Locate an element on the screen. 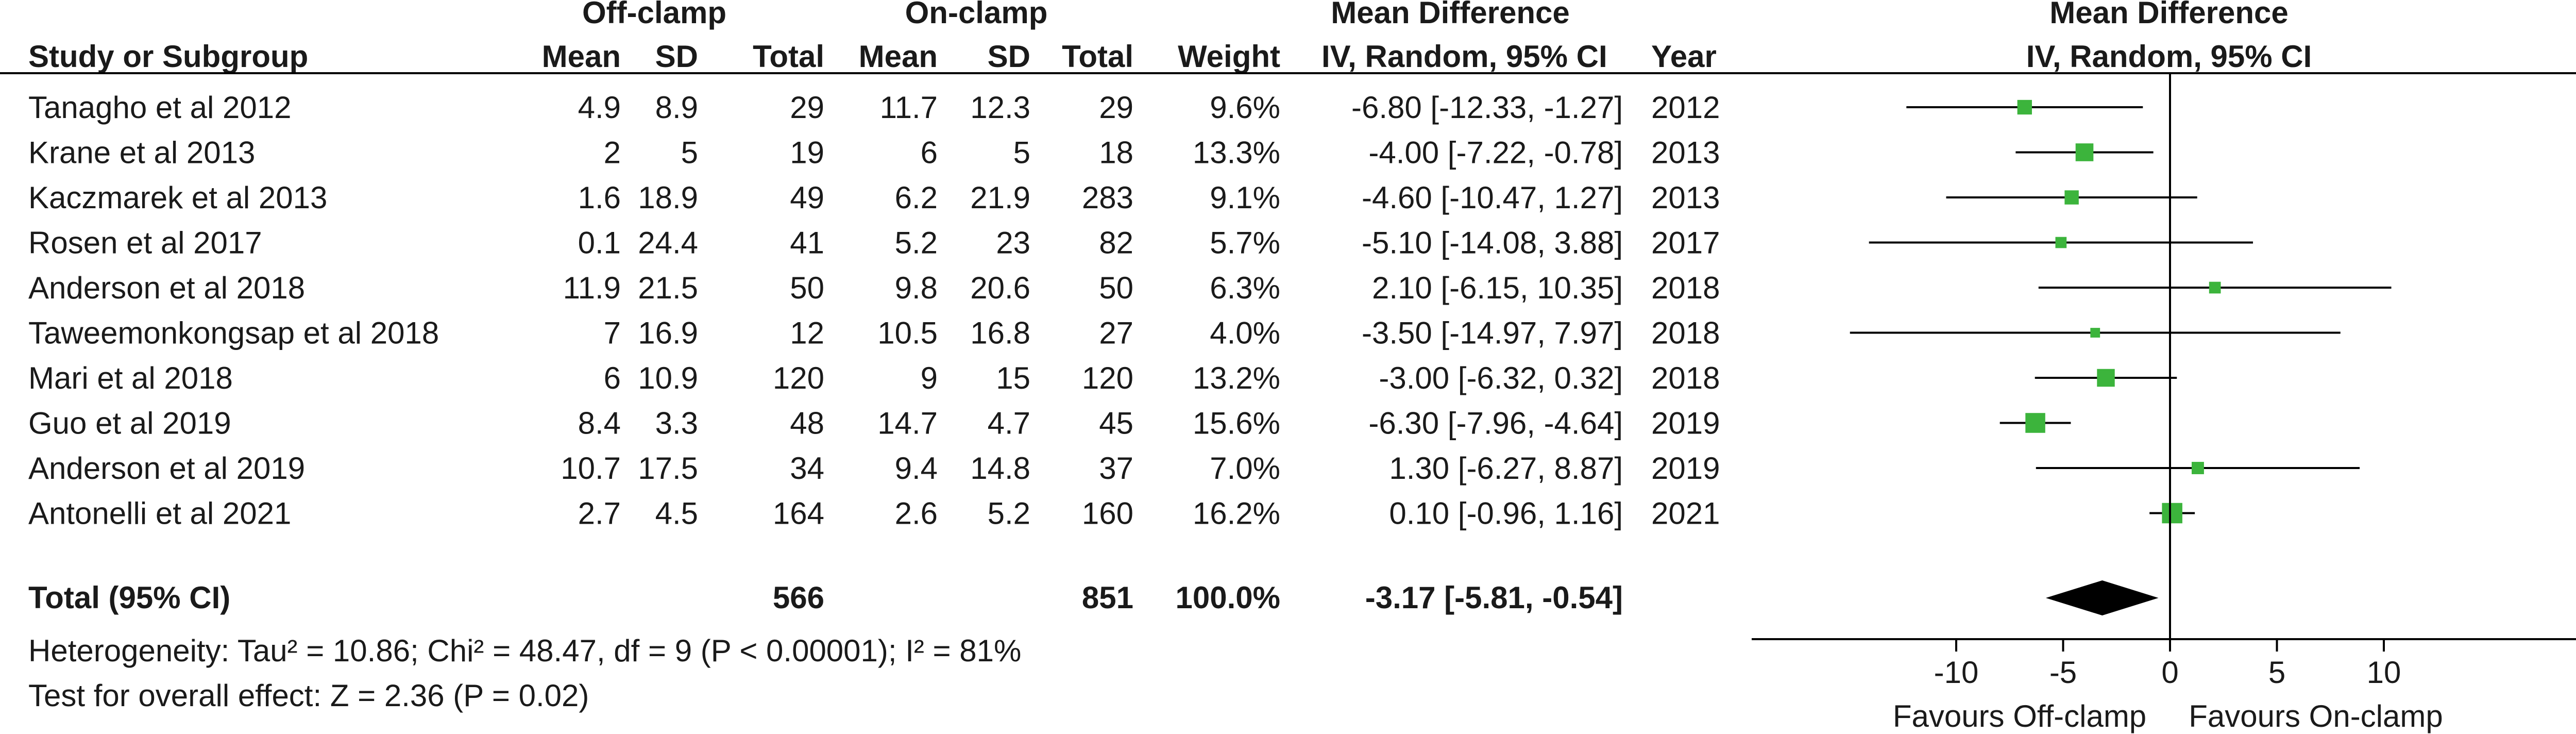  on-clamp-sd: 5.2 is located at coordinates (1009, 513).